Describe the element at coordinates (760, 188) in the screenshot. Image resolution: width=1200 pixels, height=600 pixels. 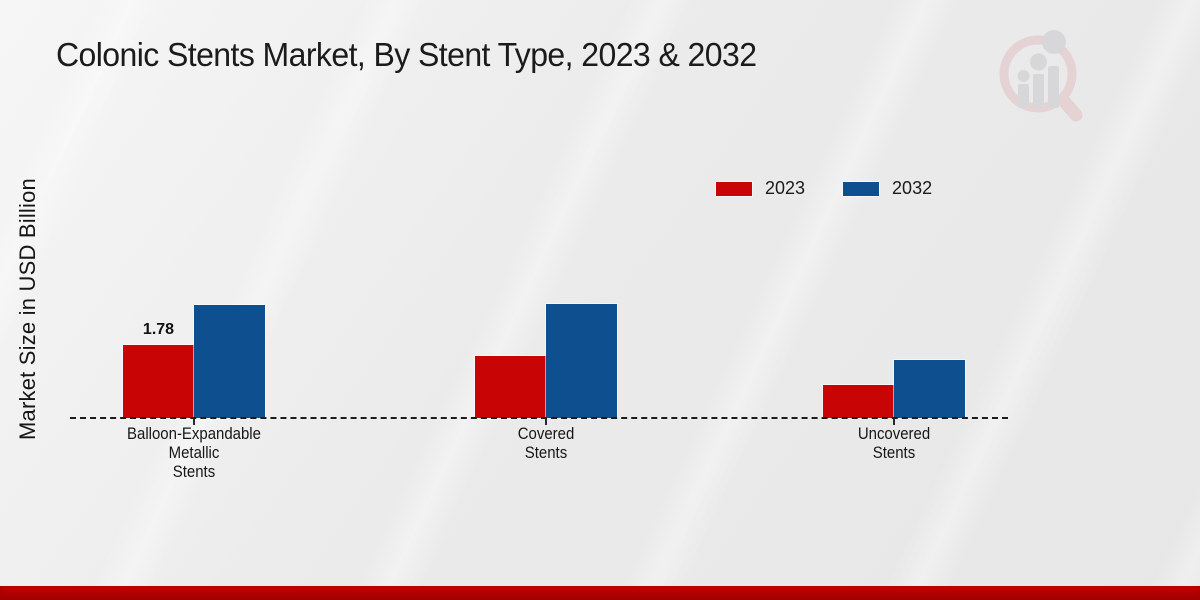
I see `legend-item-2023: 2023` at that location.